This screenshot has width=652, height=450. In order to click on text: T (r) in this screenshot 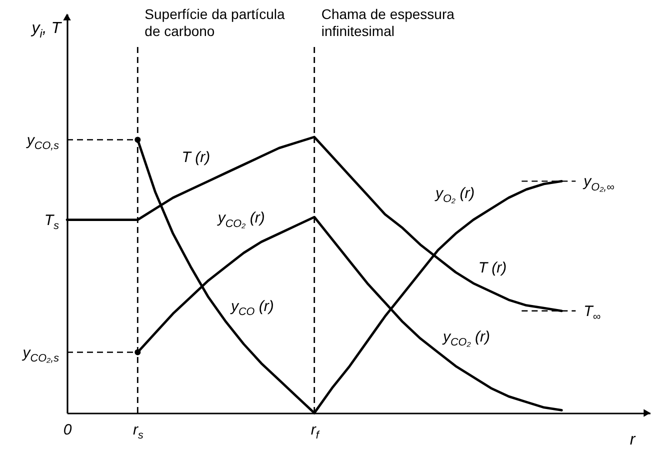, I will do `click(196, 157)`.